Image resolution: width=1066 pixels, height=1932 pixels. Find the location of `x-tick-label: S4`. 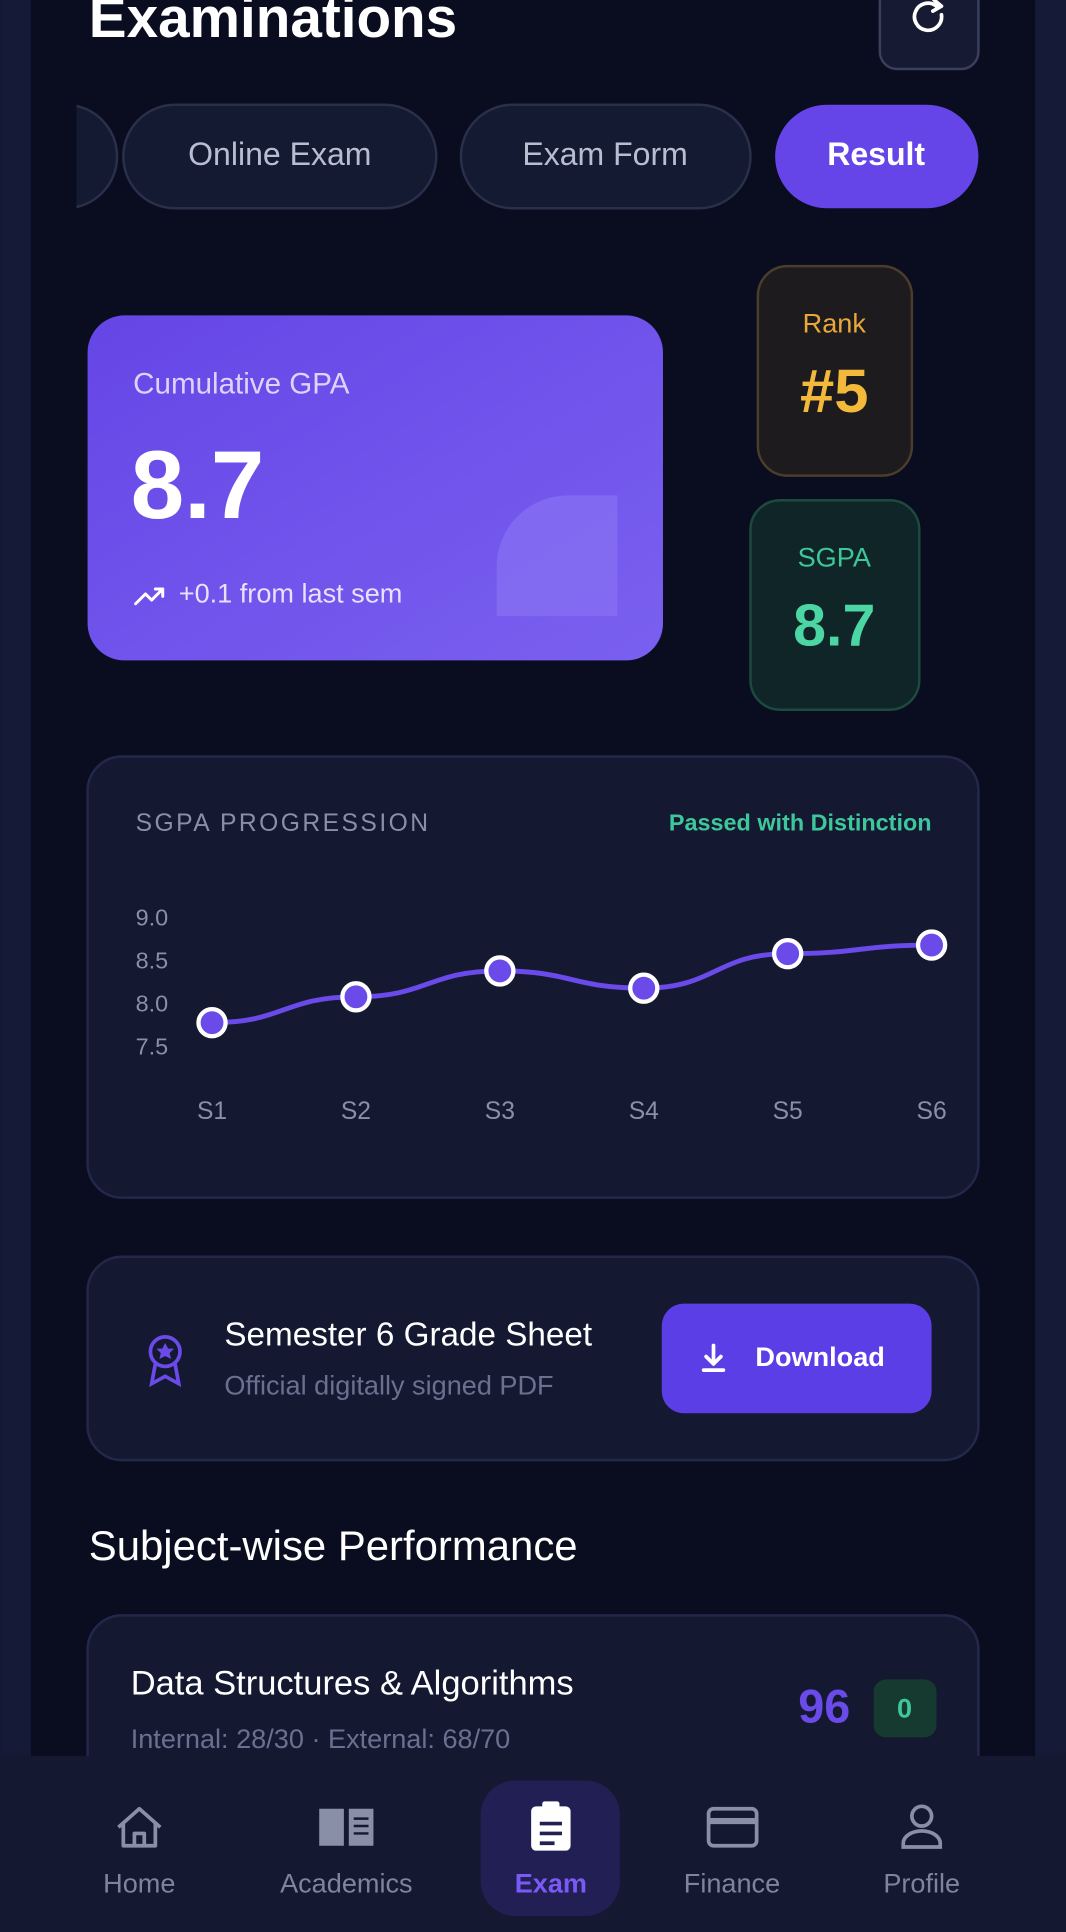

x-tick-label: S4 is located at coordinates (644, 1111).